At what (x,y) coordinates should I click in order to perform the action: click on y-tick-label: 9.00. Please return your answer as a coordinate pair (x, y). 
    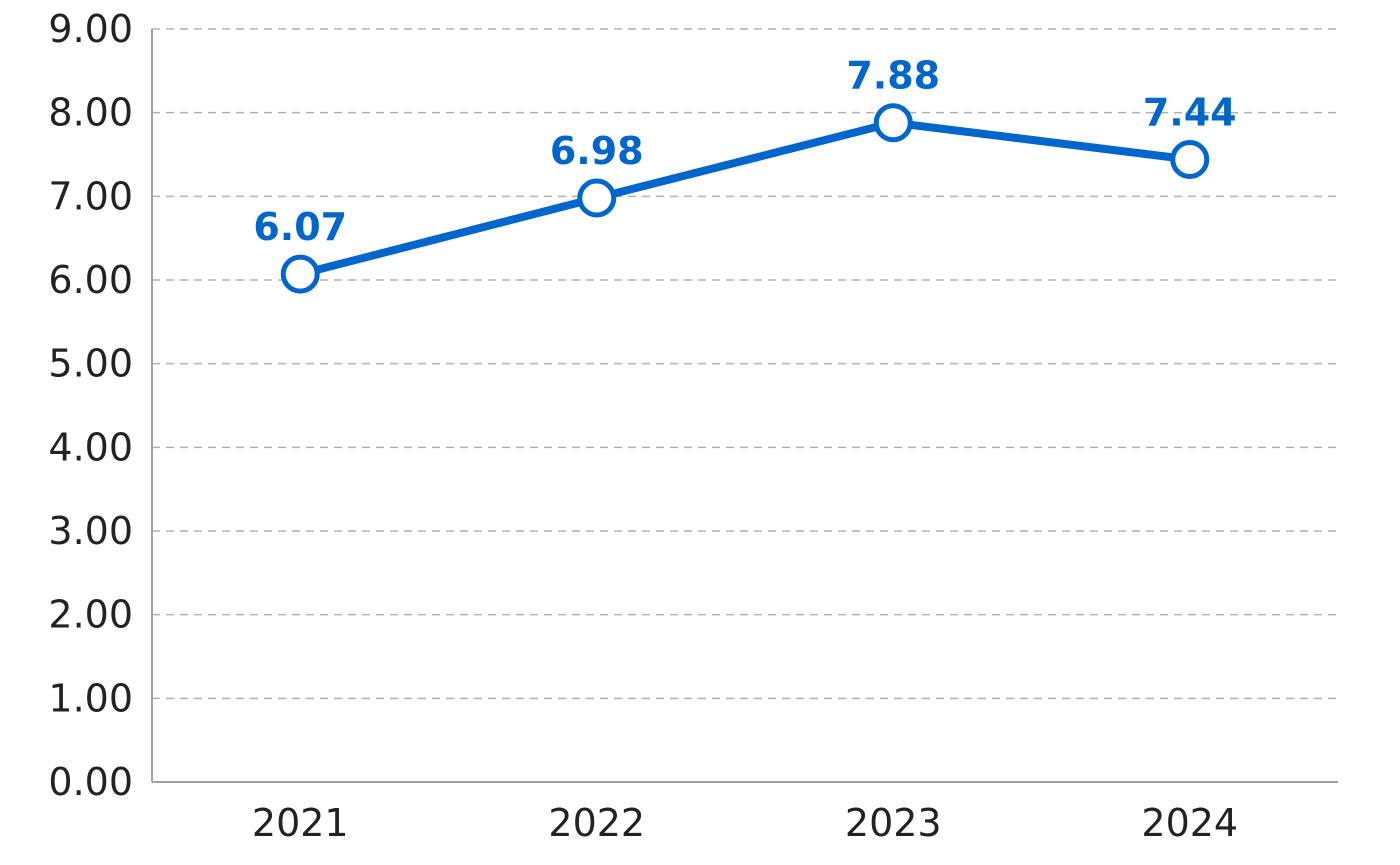
    Looking at the image, I should click on (90, 29).